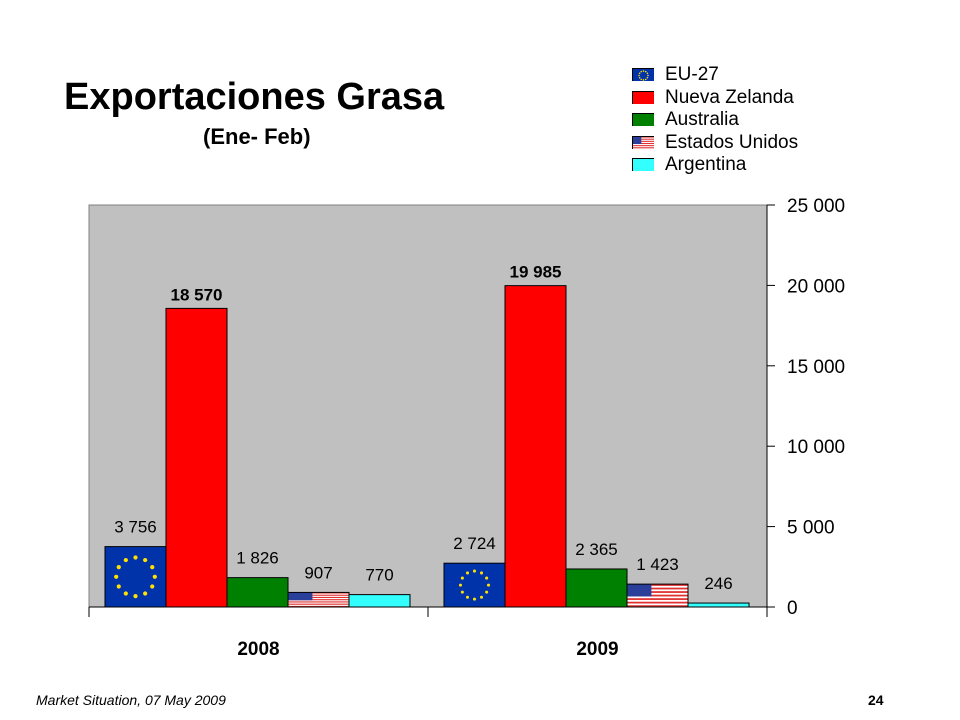 This screenshot has width=960, height=720. I want to click on data-label: 18 570, so click(197, 294).